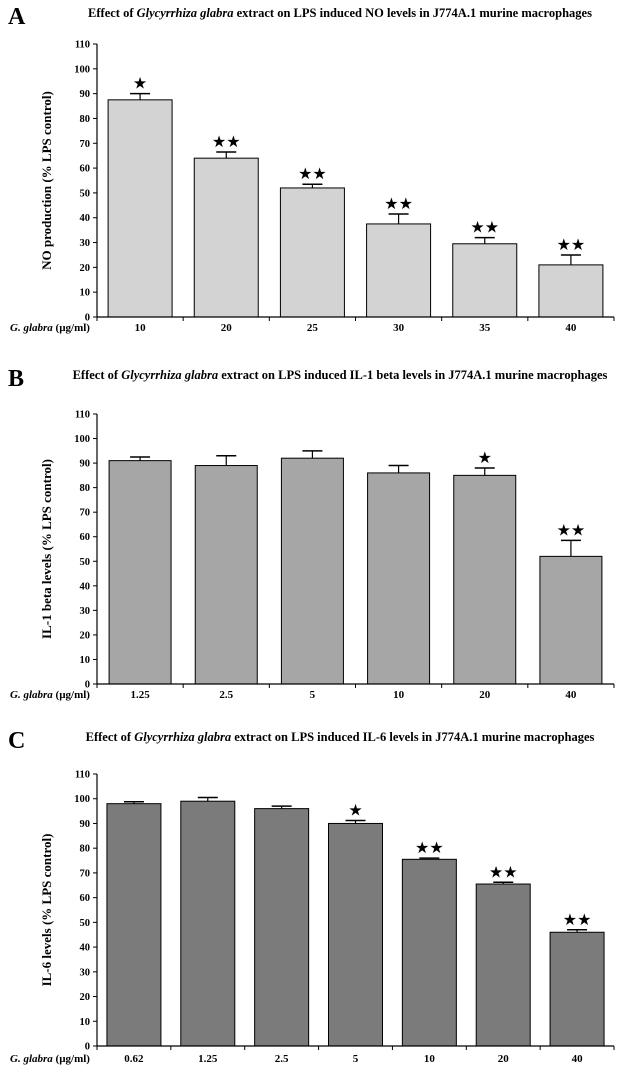 This screenshot has width=626, height=1077. Describe the element at coordinates (17, 17) in the screenshot. I see `panel-letter: A` at that location.